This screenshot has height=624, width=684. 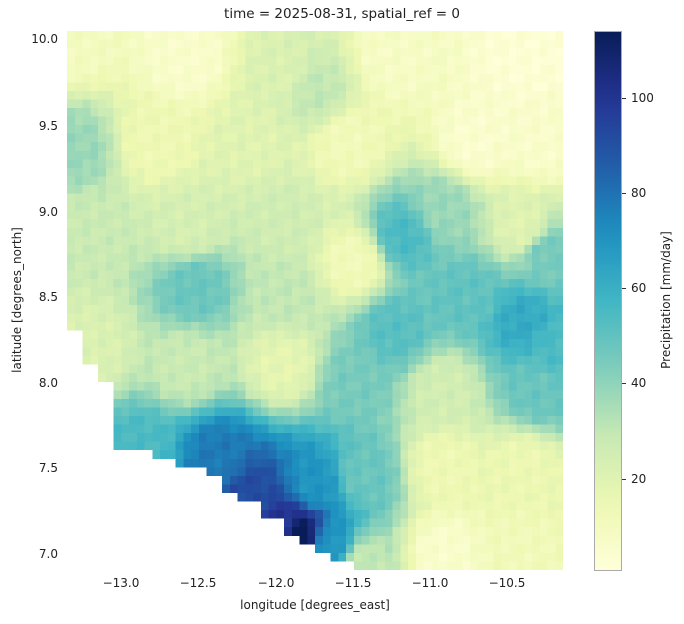 What do you see at coordinates (48, 297) in the screenshot?
I see `y-tick-label: 8.5` at bounding box center [48, 297].